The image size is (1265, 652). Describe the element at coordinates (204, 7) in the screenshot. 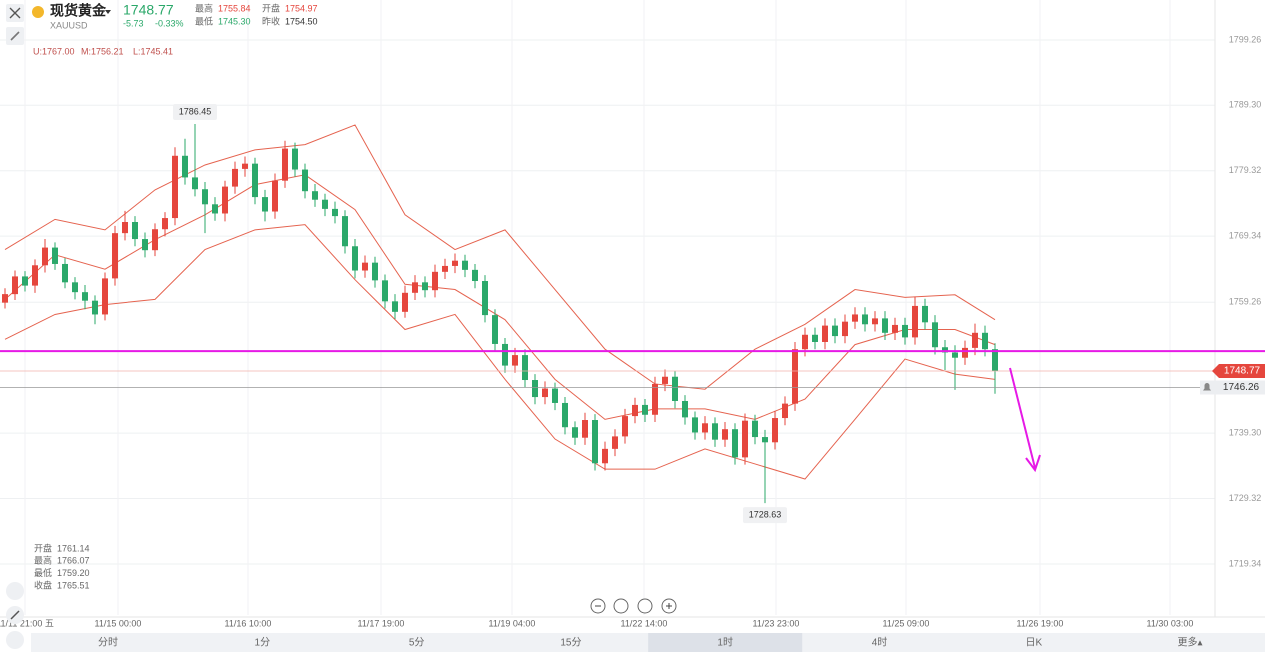

I see `stat-label: 最高` at that location.